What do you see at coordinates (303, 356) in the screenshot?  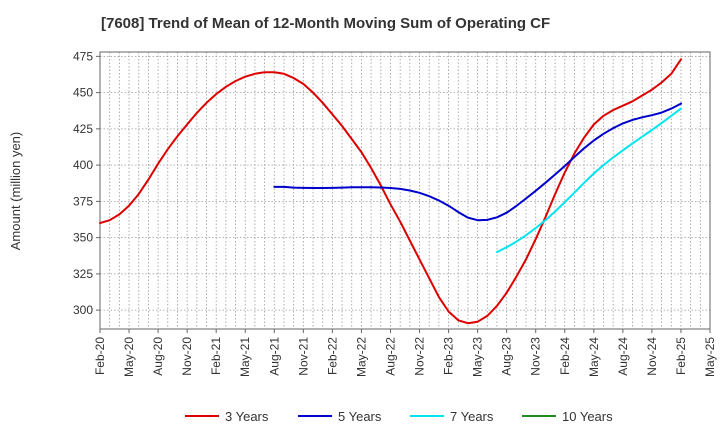 I see `x-tick-label: Nov-21` at bounding box center [303, 356].